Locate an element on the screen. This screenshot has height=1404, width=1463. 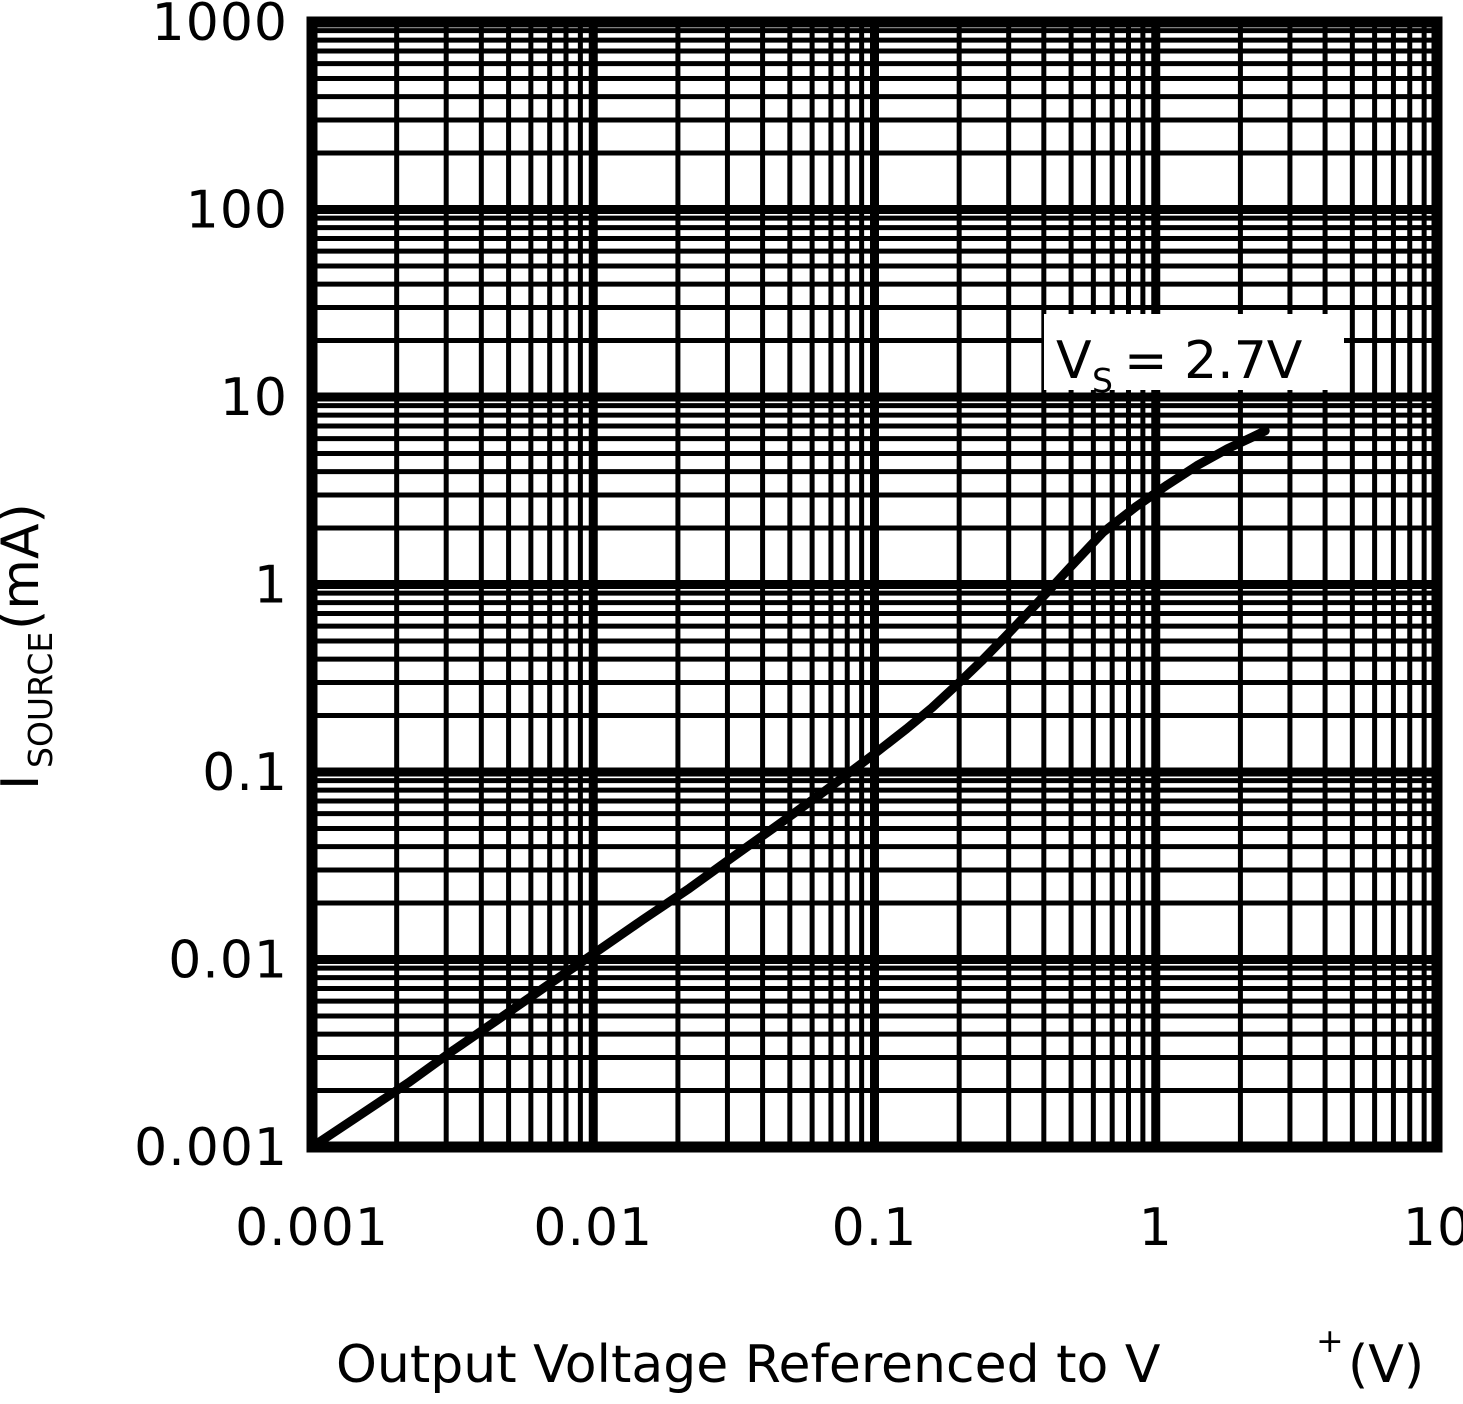
y-axis-tick-labels: 0.001 0.01 0.1 1 10 100 1000 is located at coordinates (211, 589).